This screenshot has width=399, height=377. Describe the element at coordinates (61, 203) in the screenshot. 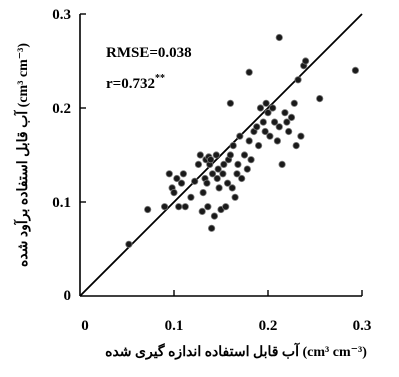

I see `y-tick-label: 0.1` at that location.